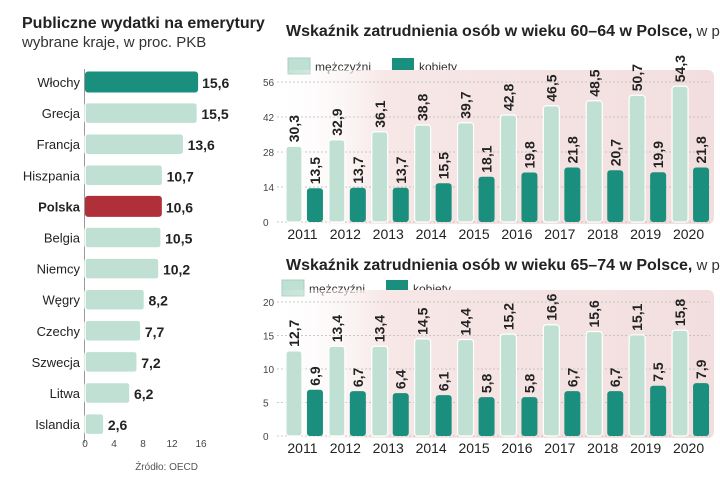 Image resolution: width=720 pixels, height=489 pixels. I want to click on bar-men-2012, so click(337, 391).